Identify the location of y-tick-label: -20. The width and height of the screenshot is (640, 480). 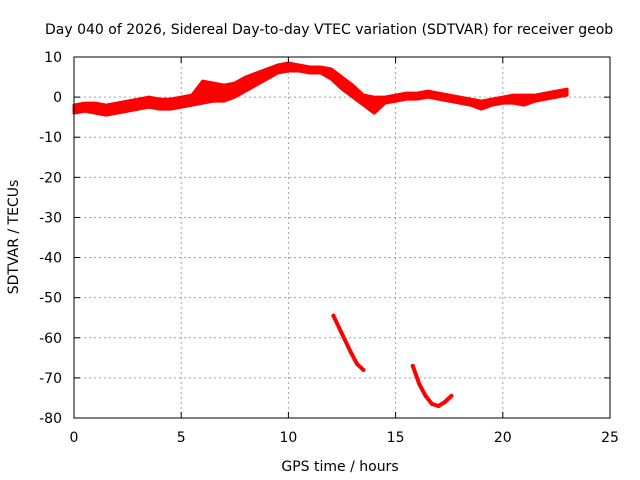
(50, 178).